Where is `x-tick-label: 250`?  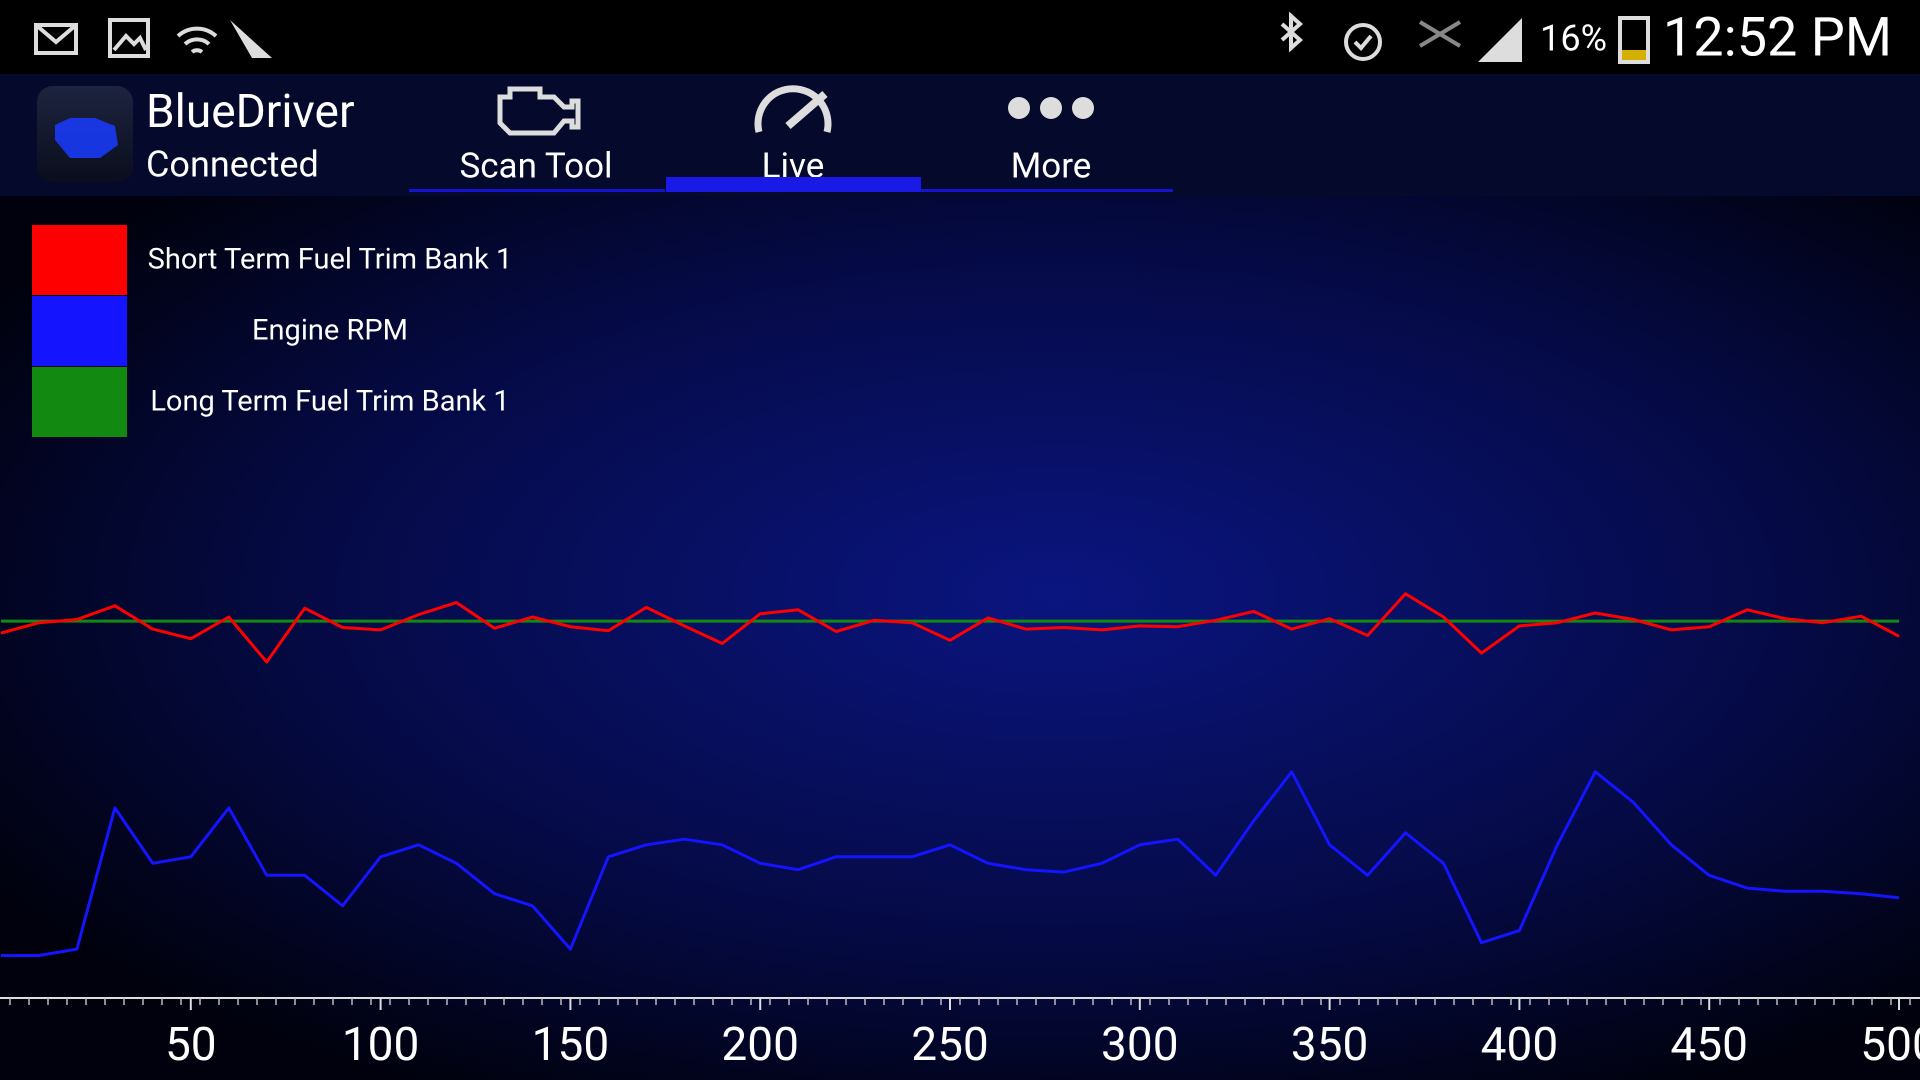
x-tick-label: 250 is located at coordinates (950, 1045).